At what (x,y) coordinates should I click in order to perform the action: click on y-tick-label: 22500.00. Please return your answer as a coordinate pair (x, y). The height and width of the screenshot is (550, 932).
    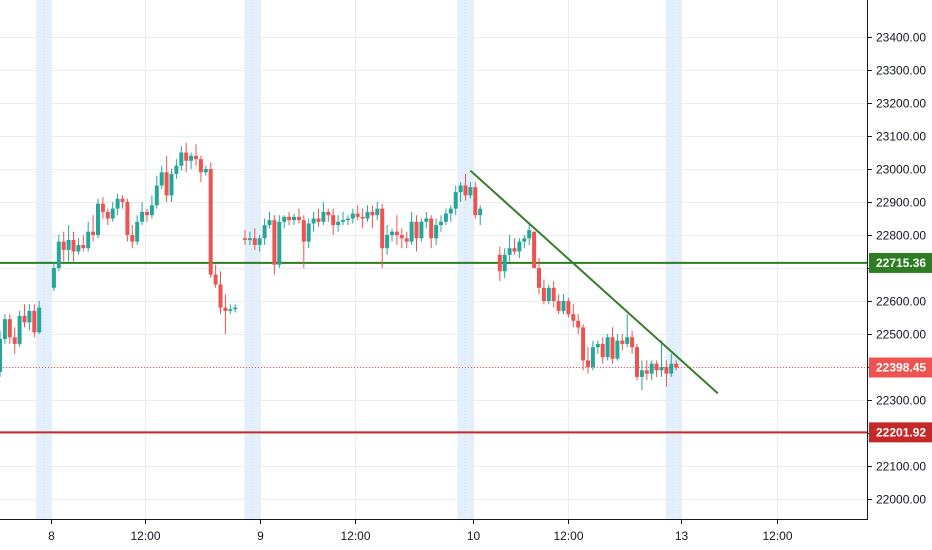
    Looking at the image, I should click on (901, 335).